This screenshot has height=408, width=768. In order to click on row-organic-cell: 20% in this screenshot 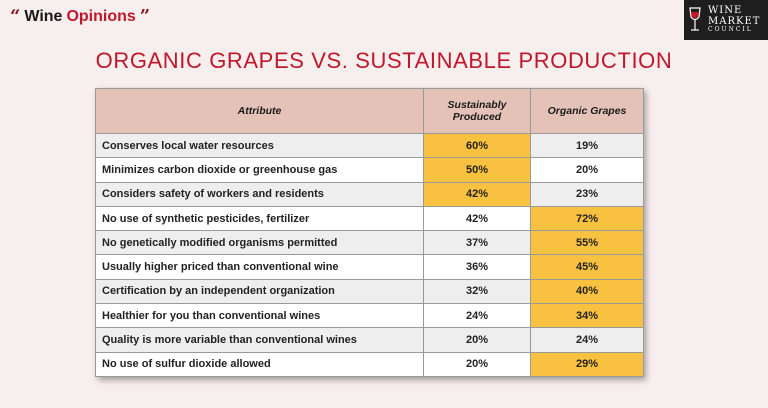, I will do `click(587, 170)`.